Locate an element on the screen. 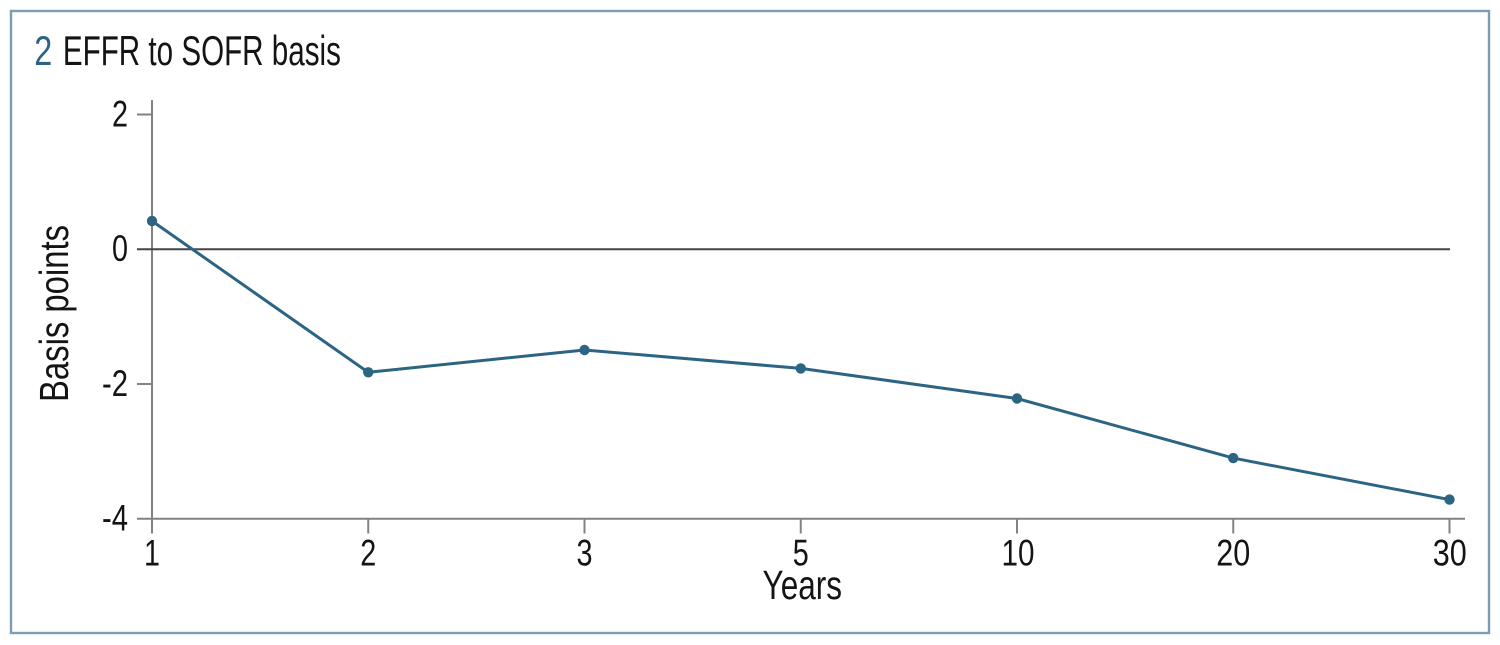 The width and height of the screenshot is (1500, 645). svg-text: 0 is located at coordinates (120, 248).